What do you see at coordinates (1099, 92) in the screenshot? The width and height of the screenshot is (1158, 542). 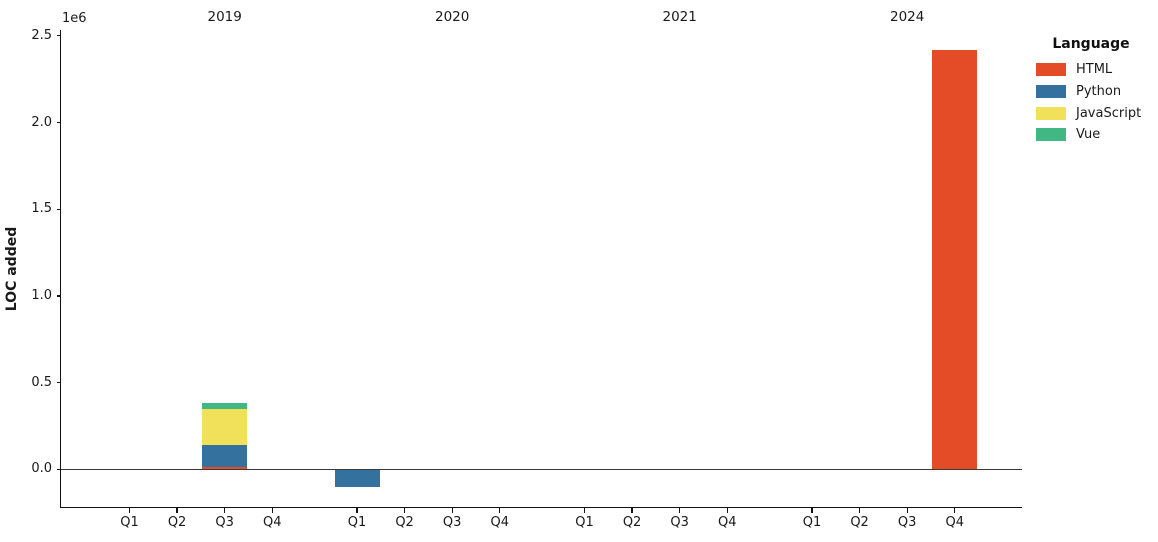 I see `legend-label: Python` at bounding box center [1099, 92].